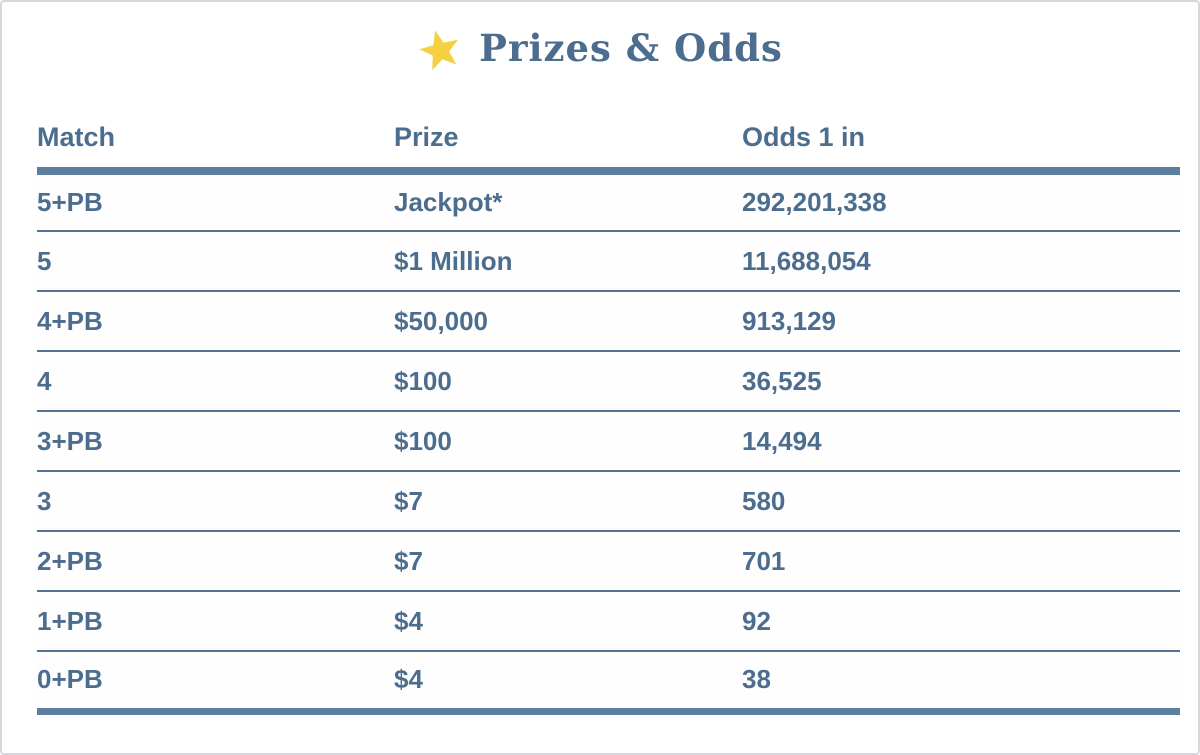  What do you see at coordinates (961, 201) in the screenshot?
I see `odds-cell: 292,201,338` at bounding box center [961, 201].